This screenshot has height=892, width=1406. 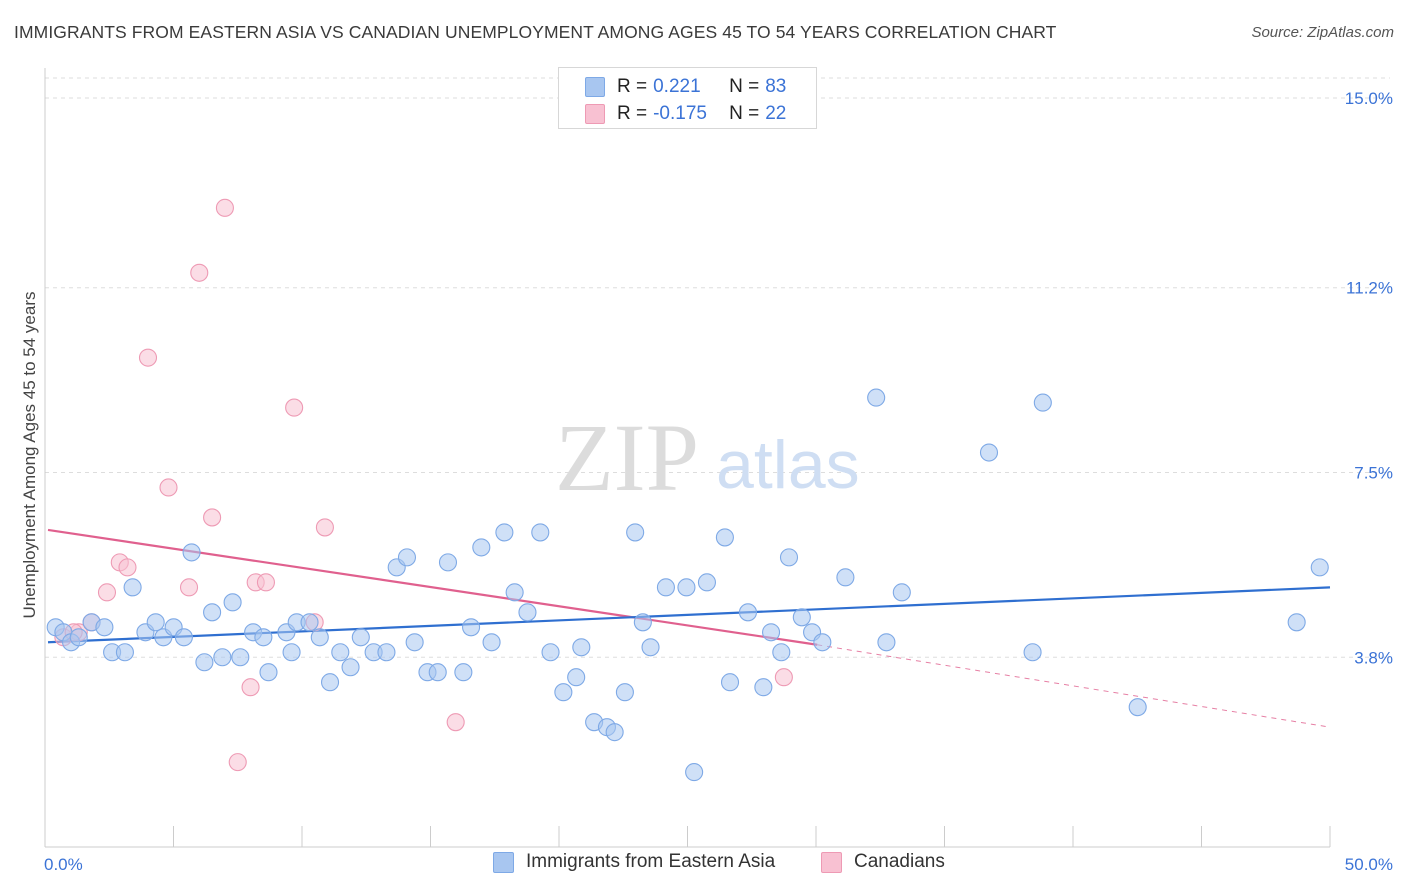 I want to click on legend-swatch-pink, so click(x=595, y=114).